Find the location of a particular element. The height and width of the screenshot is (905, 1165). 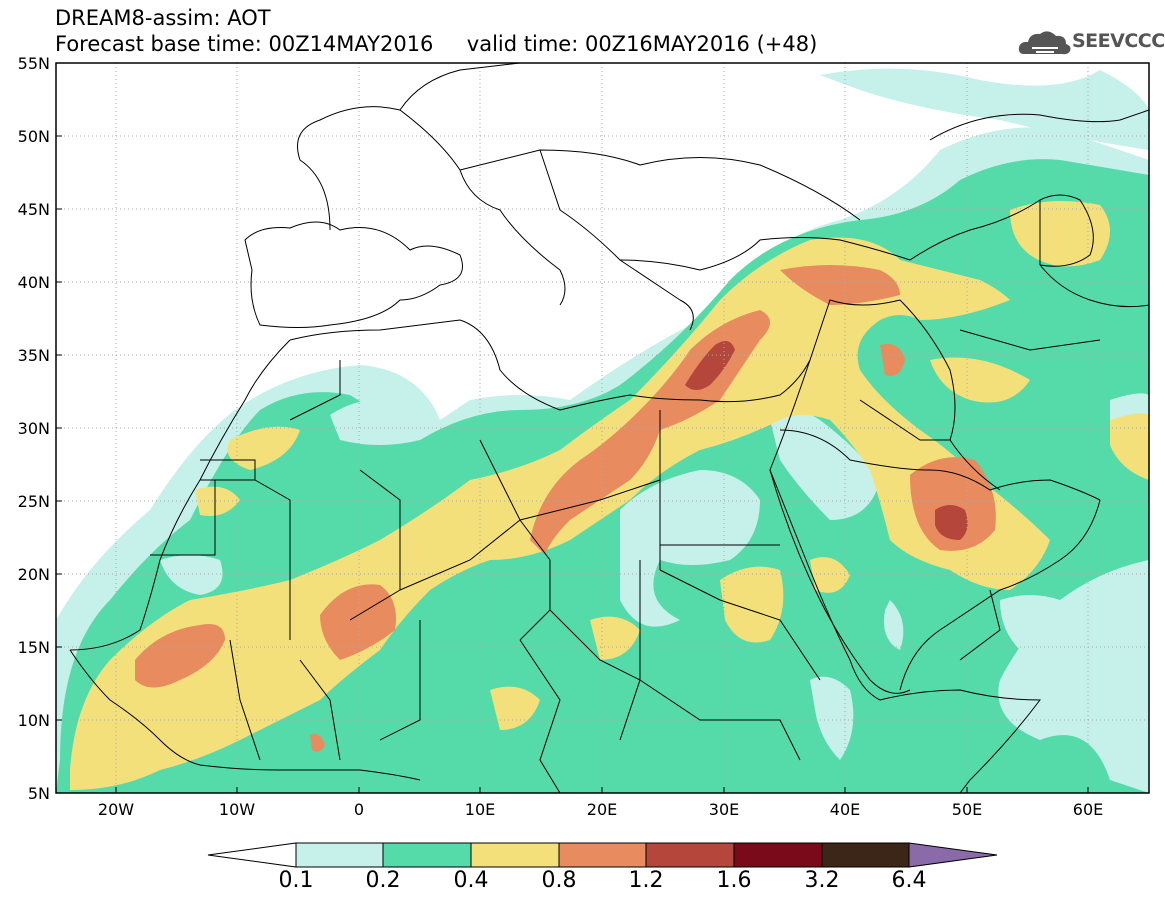

colorbar-label-0.2: 0.2 is located at coordinates (383, 880).